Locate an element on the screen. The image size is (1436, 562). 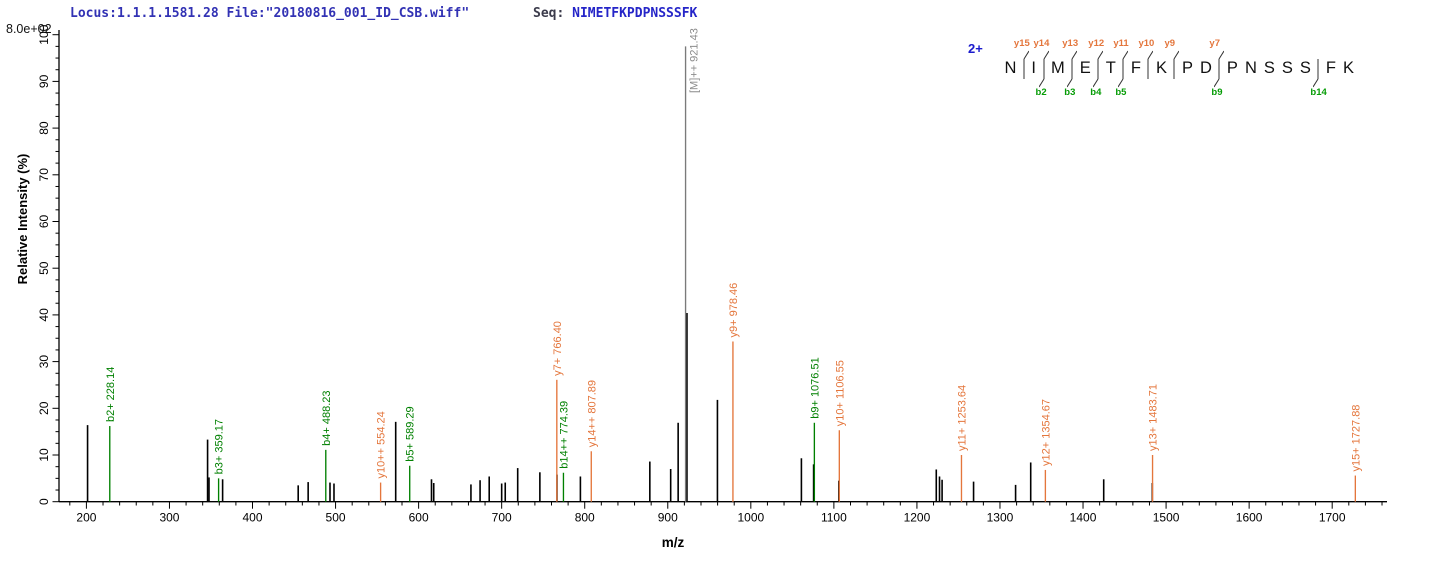
b-ion-label: b2 is located at coordinates (1041, 92).